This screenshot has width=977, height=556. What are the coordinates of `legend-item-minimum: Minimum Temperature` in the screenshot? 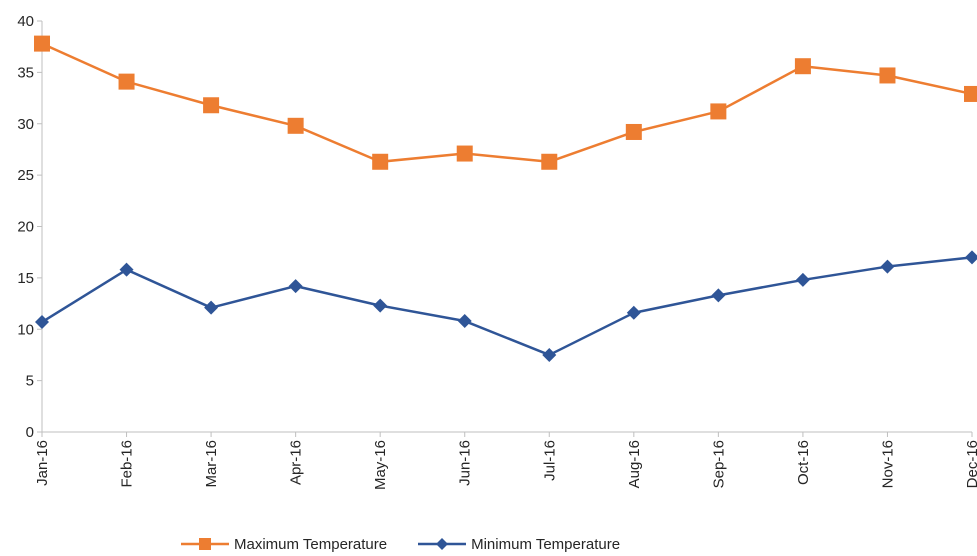 It's located at (518, 544).